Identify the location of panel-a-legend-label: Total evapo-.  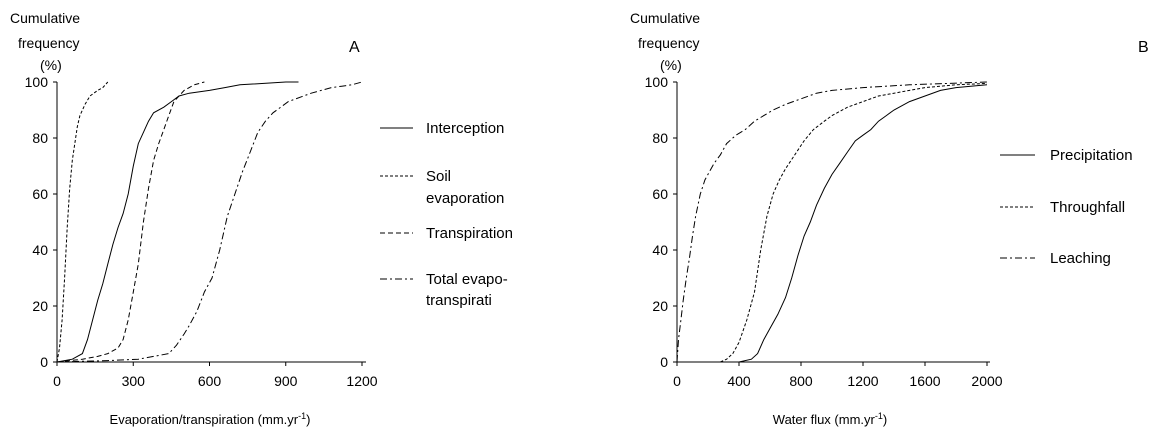
(467, 279).